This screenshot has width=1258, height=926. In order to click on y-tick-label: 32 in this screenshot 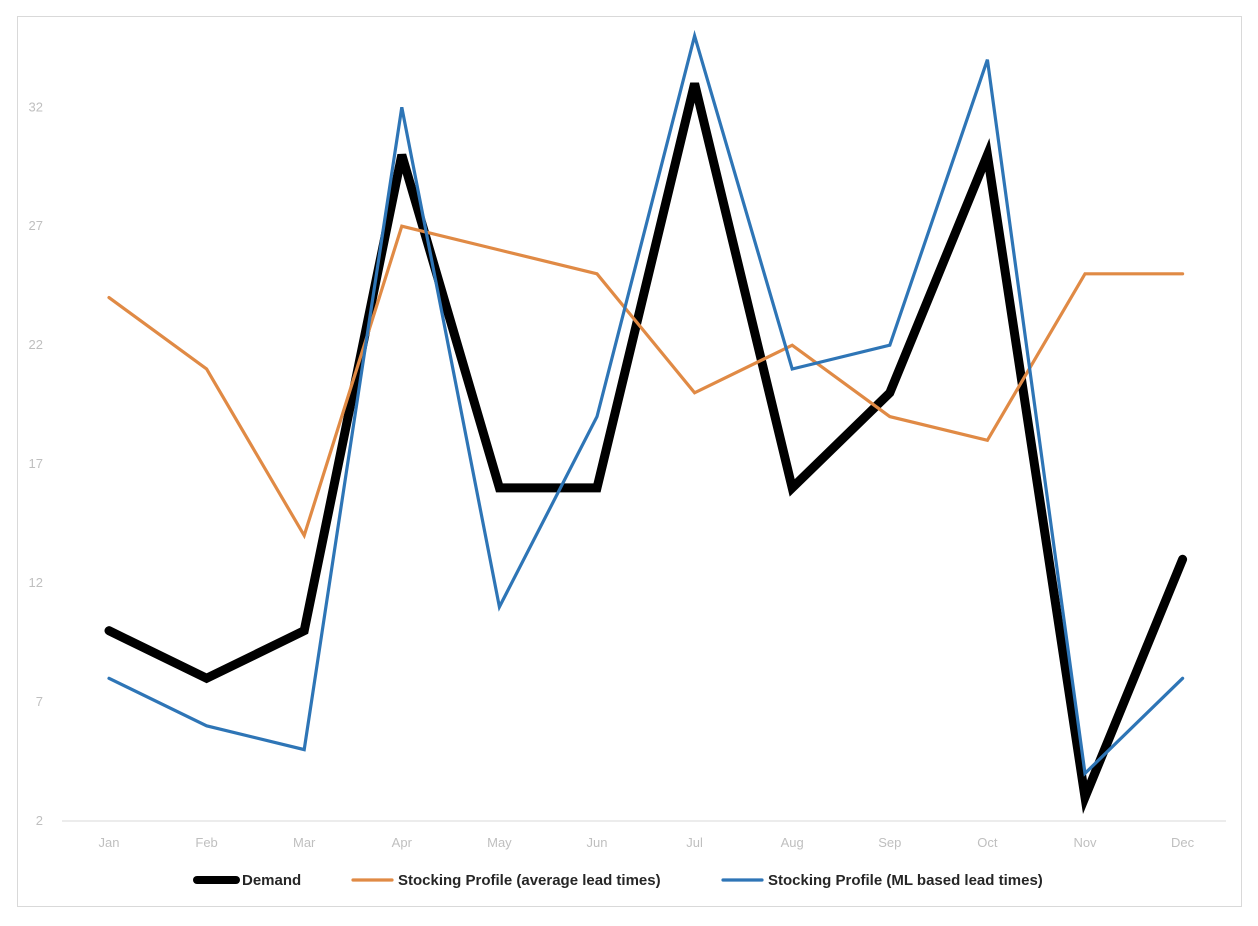, I will do `click(36, 106)`.